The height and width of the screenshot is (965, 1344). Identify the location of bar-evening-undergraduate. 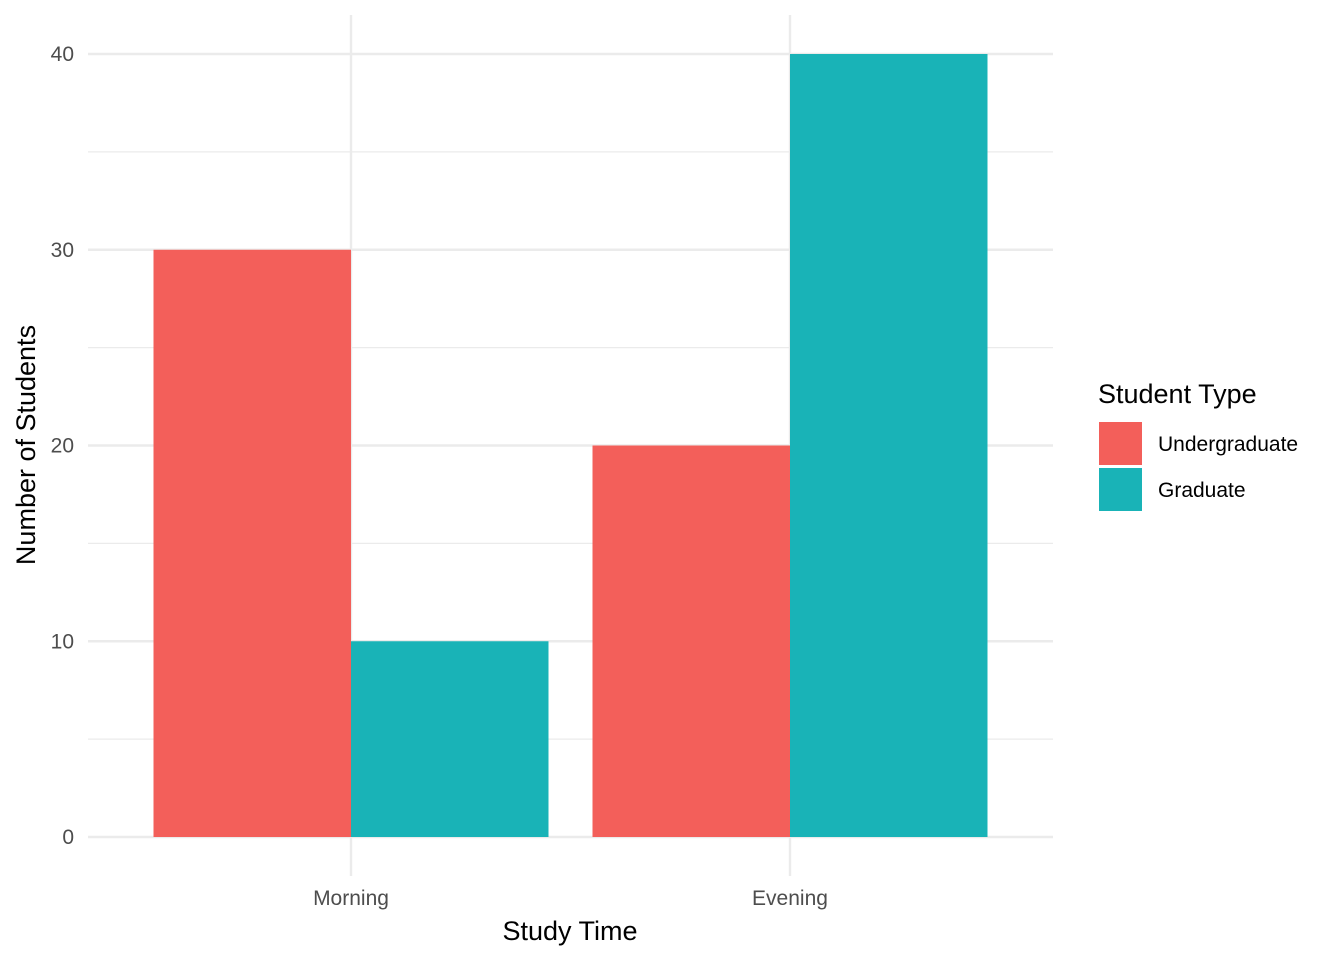
(691, 641).